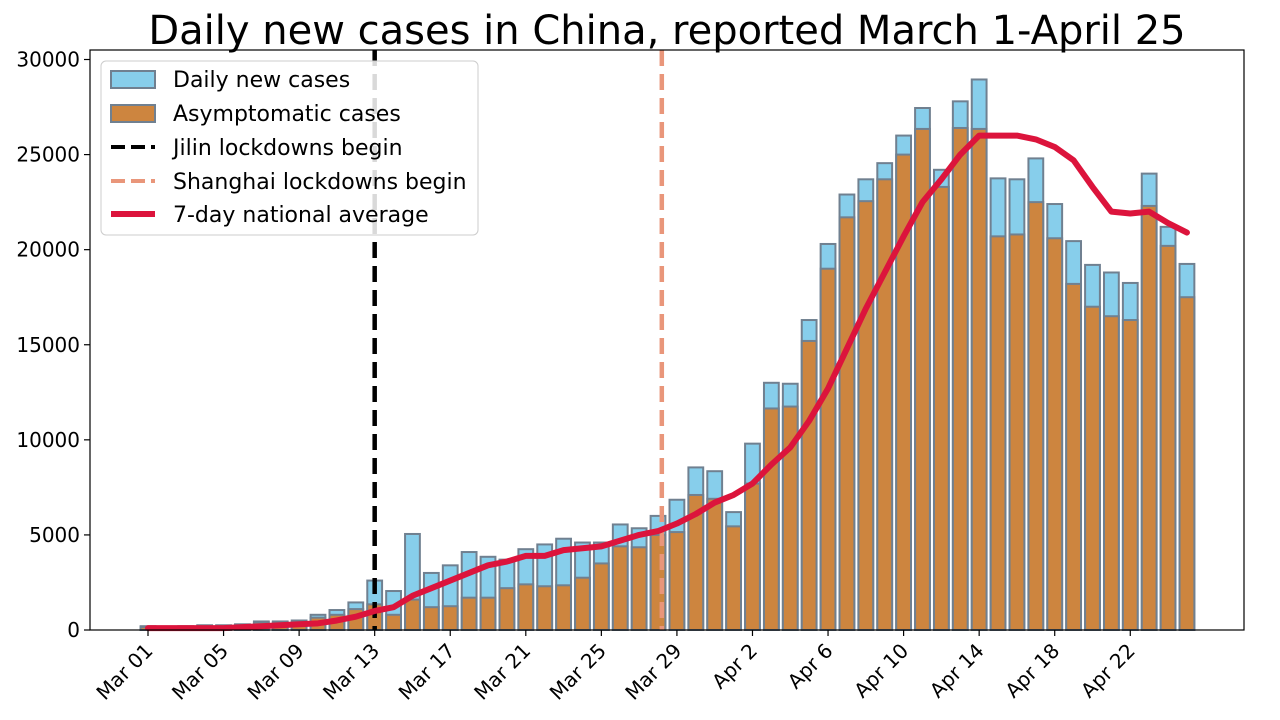 This screenshot has width=1280, height=720. What do you see at coordinates (287, 114) in the screenshot?
I see `legend-label-asymptomatic: Asymptomatic cases` at bounding box center [287, 114].